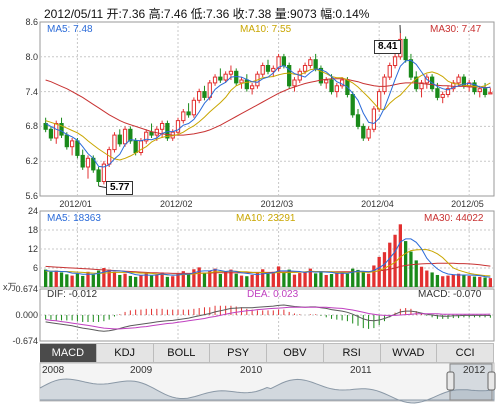 This screenshot has width=498, height=404. Describe the element at coordinates (295, 14) in the screenshot. I see `quote-volume: 量:9073` at that location.